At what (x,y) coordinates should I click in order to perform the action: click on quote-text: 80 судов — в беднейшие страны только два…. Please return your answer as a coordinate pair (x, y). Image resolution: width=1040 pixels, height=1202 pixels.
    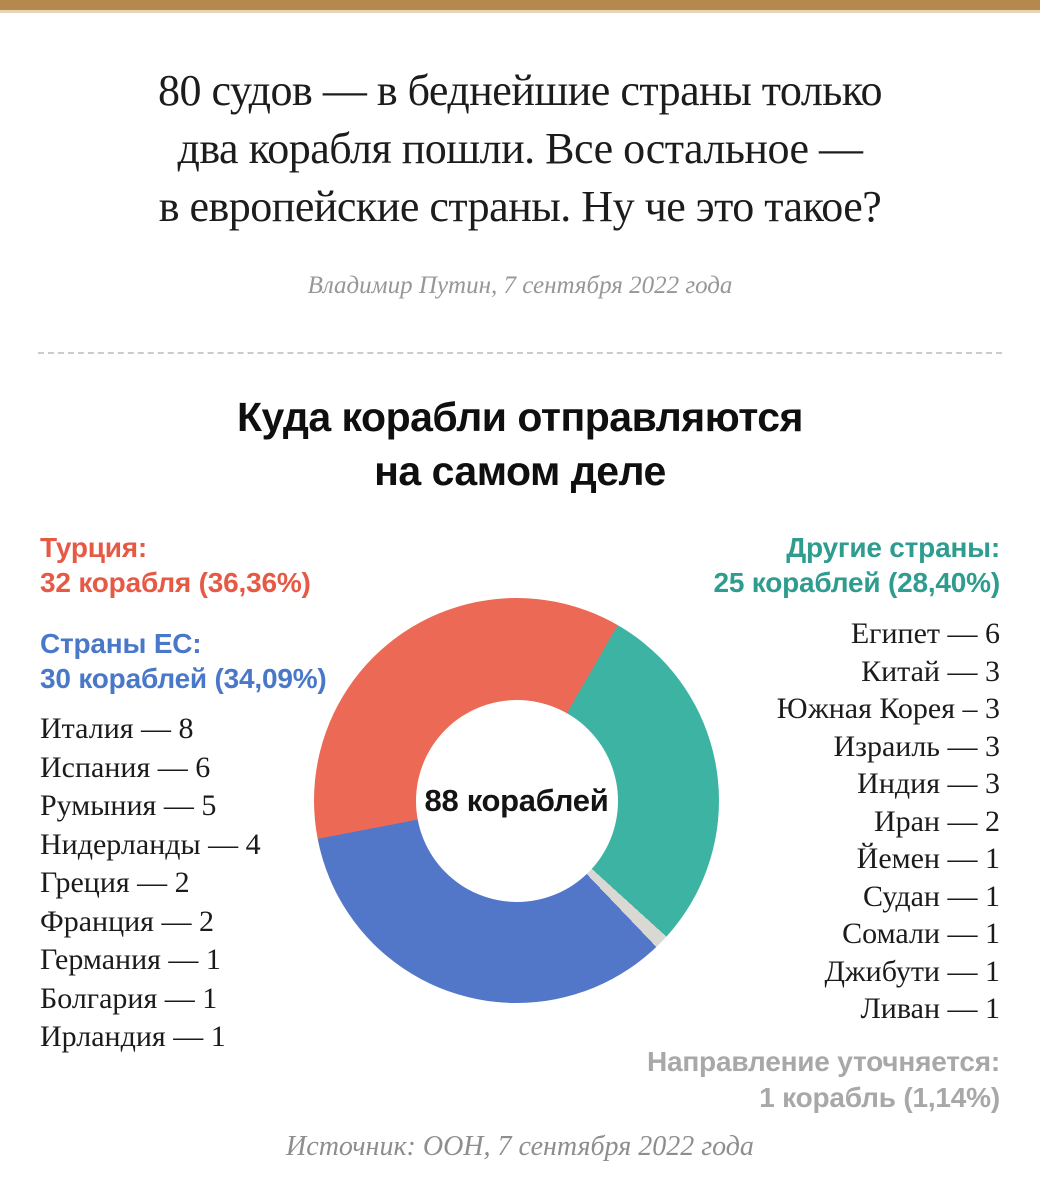
    Looking at the image, I should click on (520, 149).